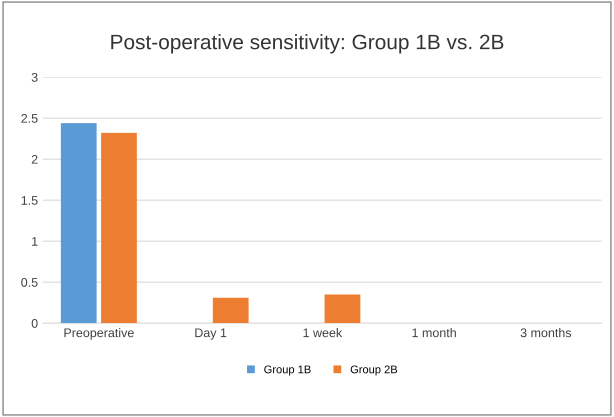 The height and width of the screenshot is (417, 614). I want to click on x-tick-label: 3 months, so click(546, 333).